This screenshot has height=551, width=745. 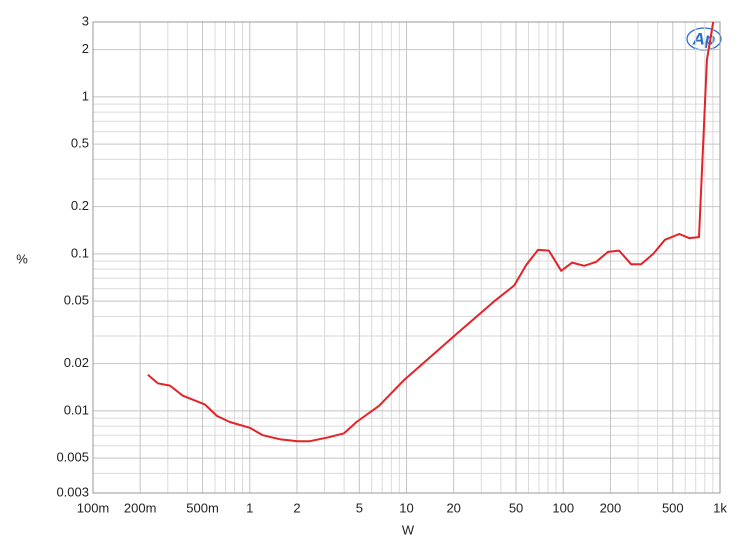 What do you see at coordinates (563, 507) in the screenshot?
I see `x-tick-label: 100` at bounding box center [563, 507].